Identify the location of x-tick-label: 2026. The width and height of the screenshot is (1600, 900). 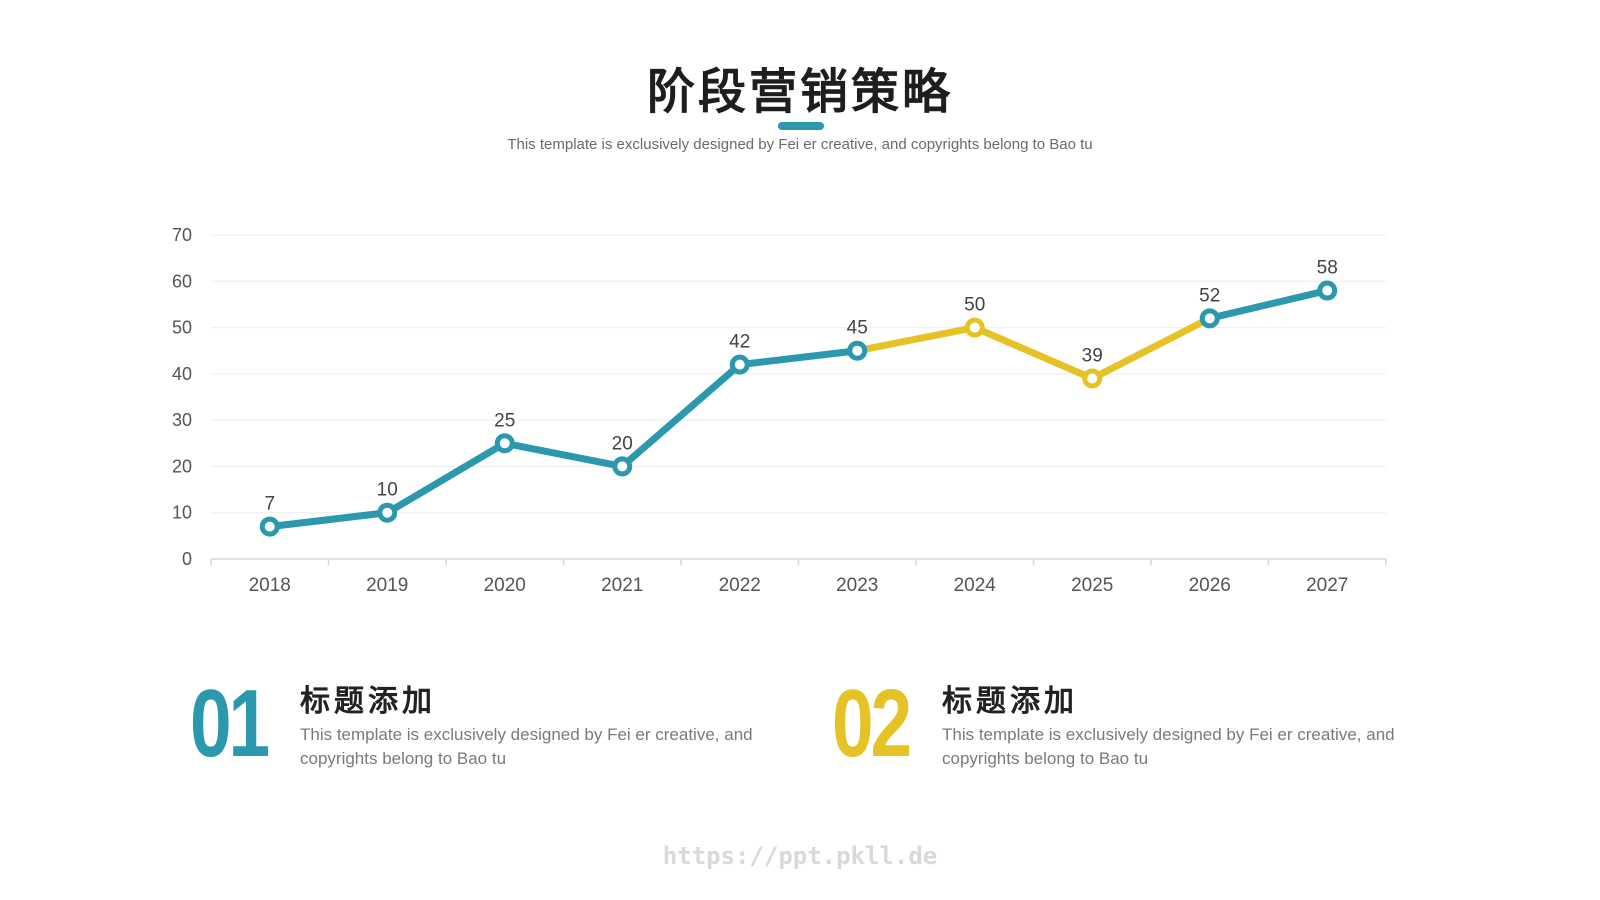
(1210, 585).